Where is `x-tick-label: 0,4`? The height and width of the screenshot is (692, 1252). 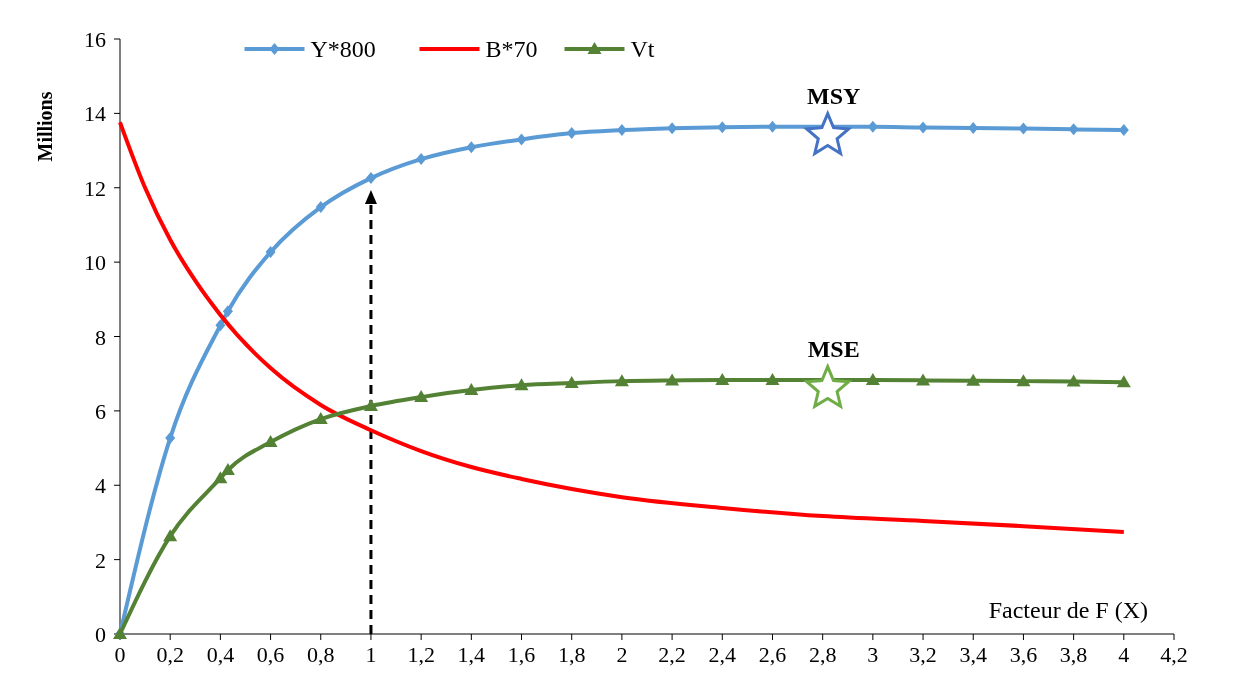
x-tick-label: 0,4 is located at coordinates (220, 654).